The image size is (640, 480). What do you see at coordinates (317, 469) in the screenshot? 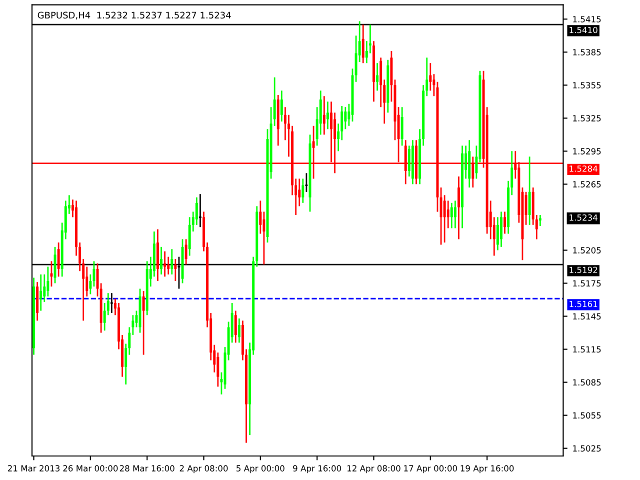
I see `x-tick-label: 9 Apr 16:00` at bounding box center [317, 469].